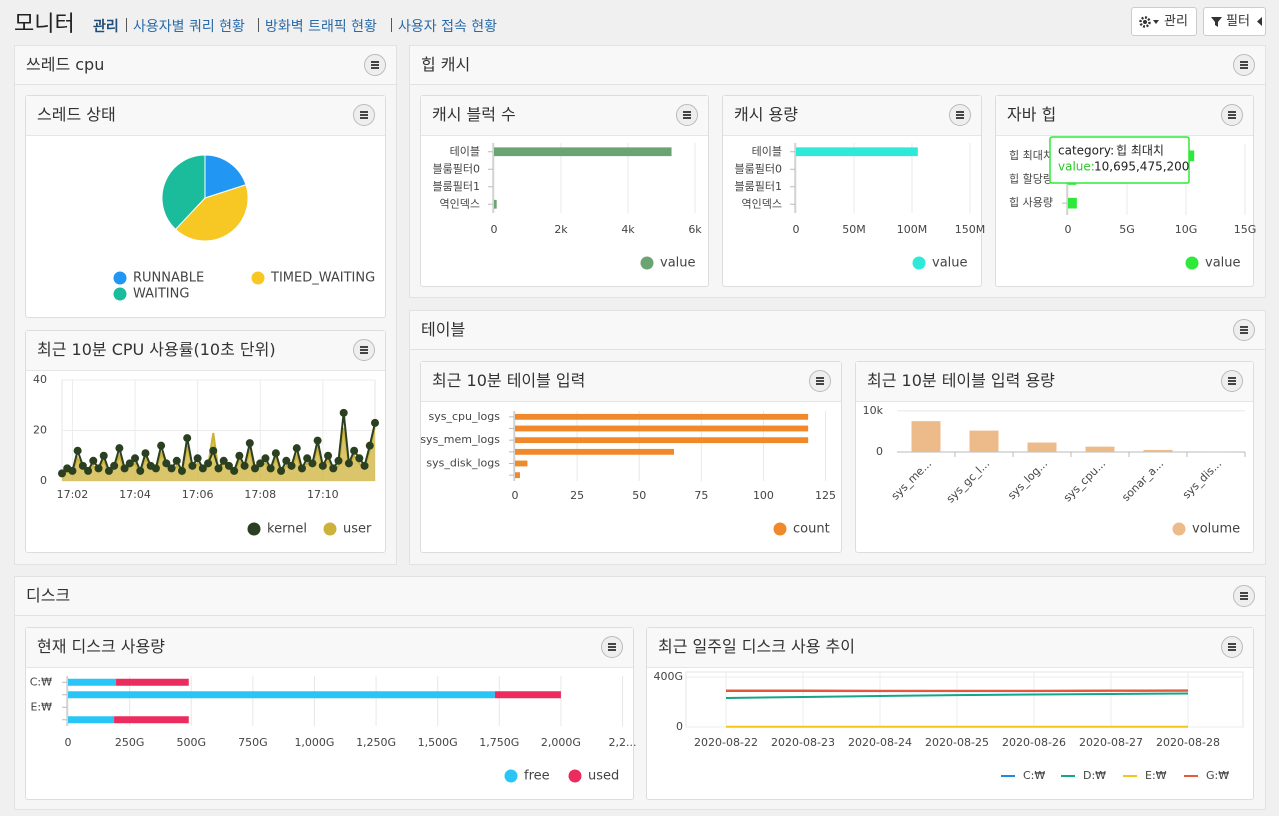  I want to click on panel-title: 최근 일주일 디스크 사용 추이, so click(756, 646).